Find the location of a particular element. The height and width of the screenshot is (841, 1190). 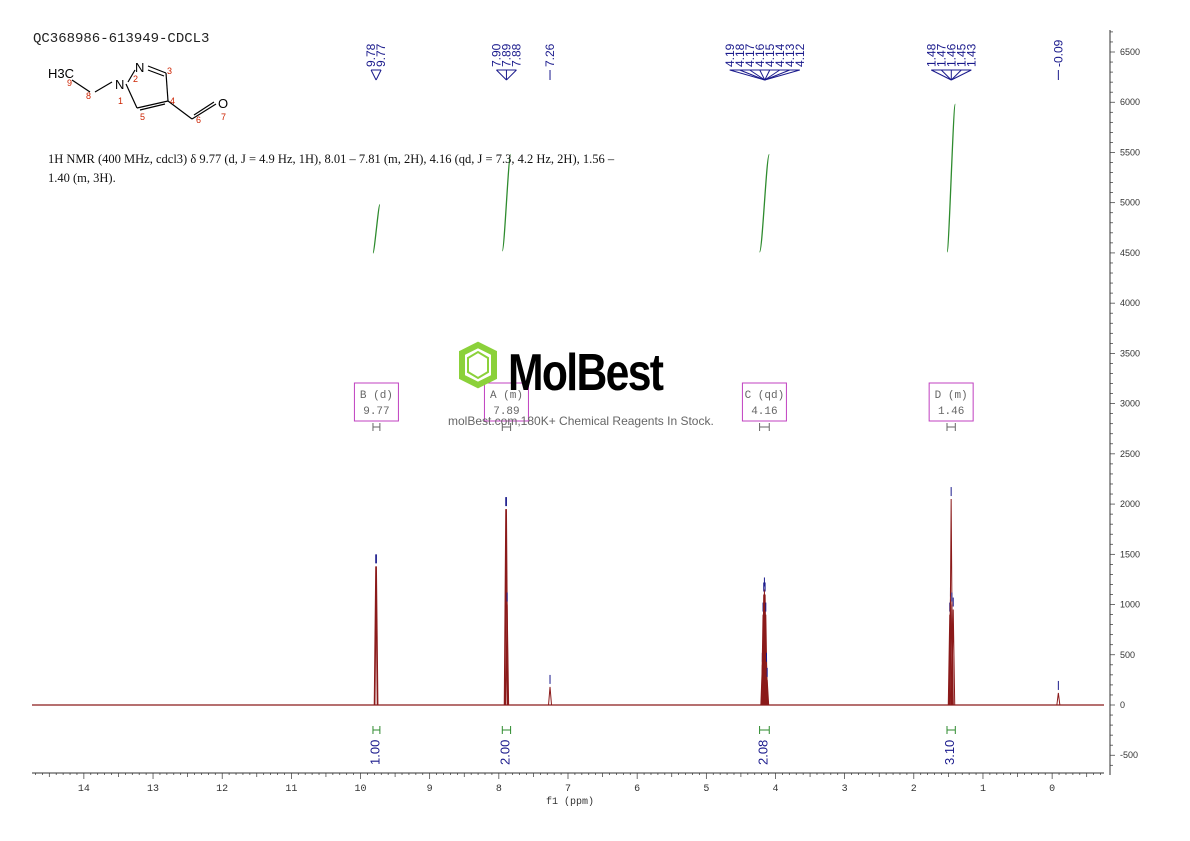

x-tick-label: 8 is located at coordinates (499, 789).